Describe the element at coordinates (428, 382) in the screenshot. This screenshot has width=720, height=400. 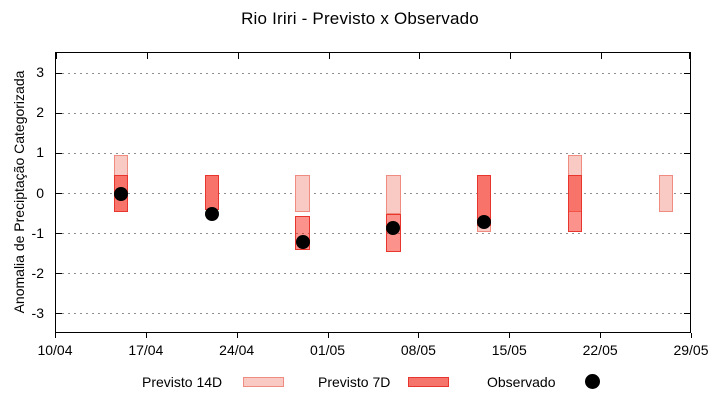
I see `legend-swatch-previsto-7d-icon` at that location.